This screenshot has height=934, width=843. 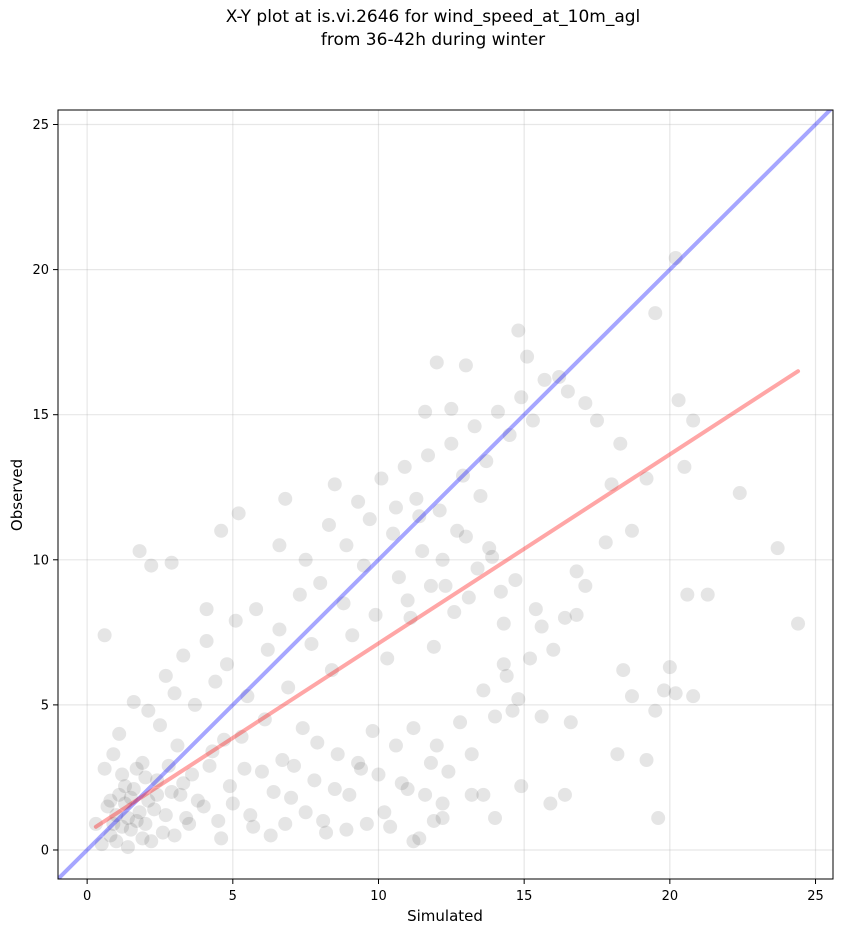 What do you see at coordinates (670, 896) in the screenshot?
I see `x-tick-label: 20` at bounding box center [670, 896].